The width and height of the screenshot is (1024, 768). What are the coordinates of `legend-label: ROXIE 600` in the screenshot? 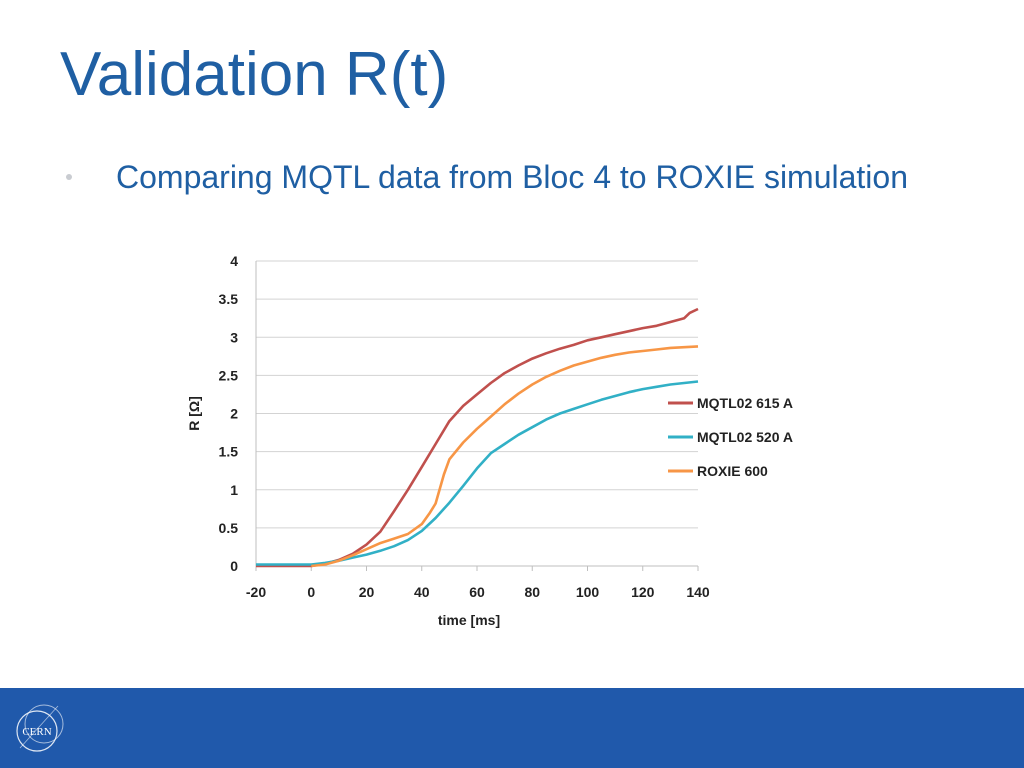 It's located at (732, 471).